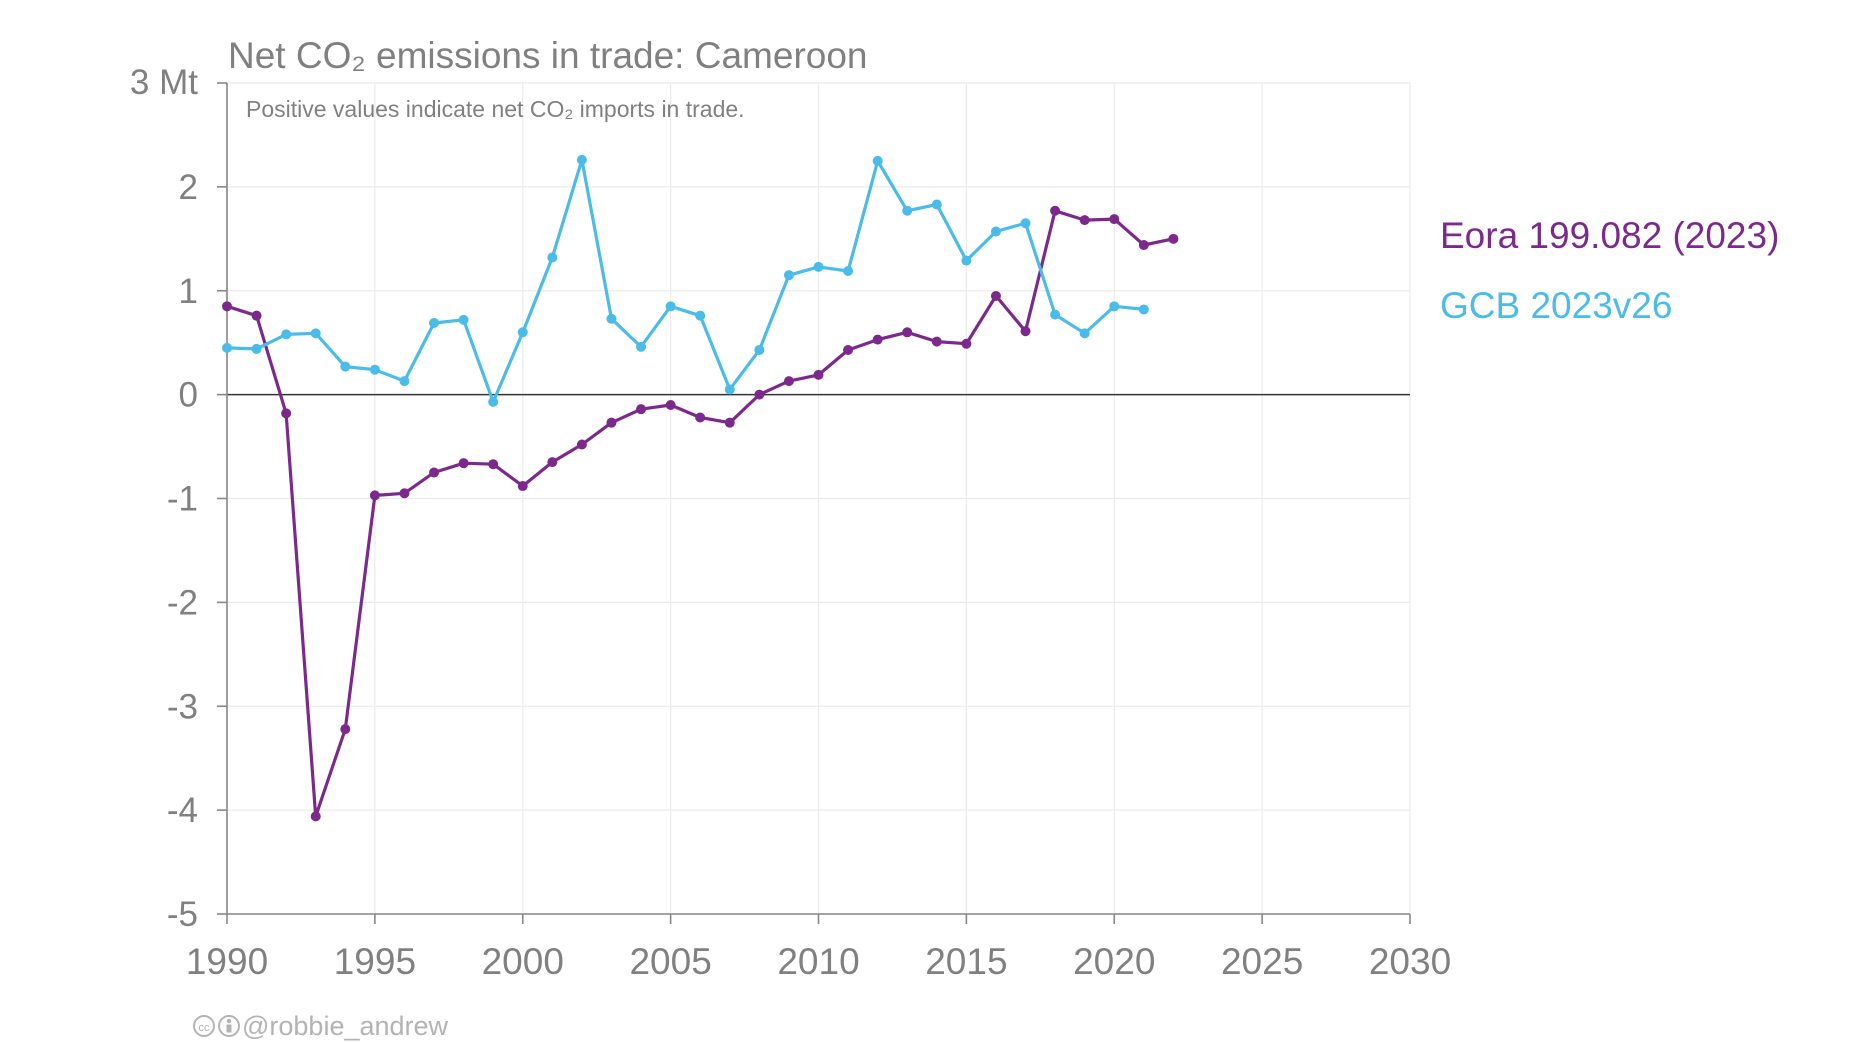 The height and width of the screenshot is (1042, 1852). I want to click on x-tick-label: 1995, so click(375, 961).